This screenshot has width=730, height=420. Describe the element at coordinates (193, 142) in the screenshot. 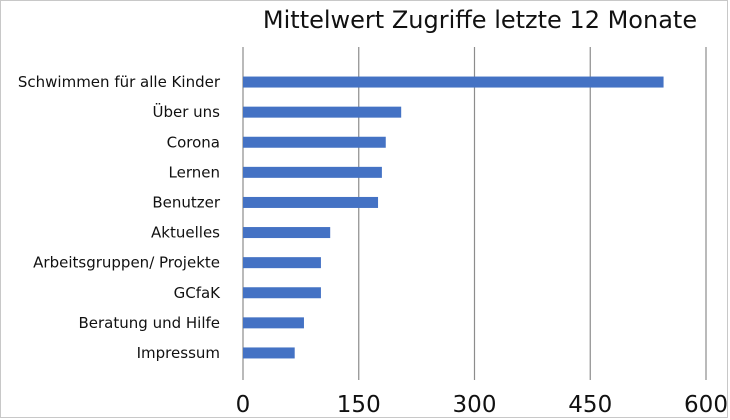

I see `category-label: Corona` at that location.